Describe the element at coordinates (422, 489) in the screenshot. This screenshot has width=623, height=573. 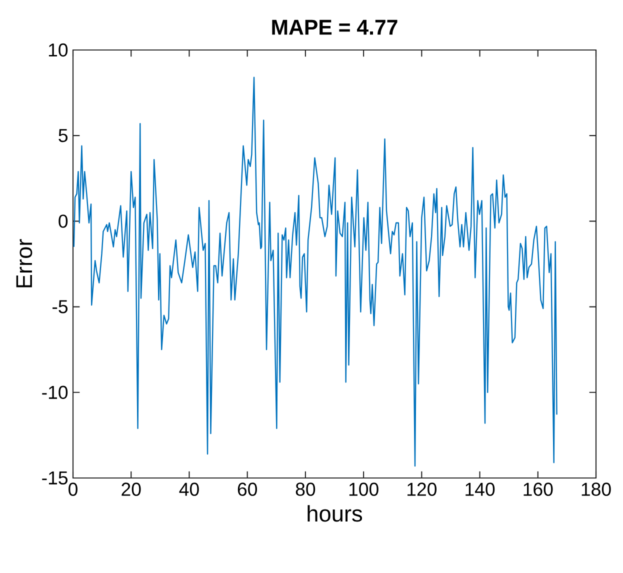
I see `x-tick-label: 120` at that location.